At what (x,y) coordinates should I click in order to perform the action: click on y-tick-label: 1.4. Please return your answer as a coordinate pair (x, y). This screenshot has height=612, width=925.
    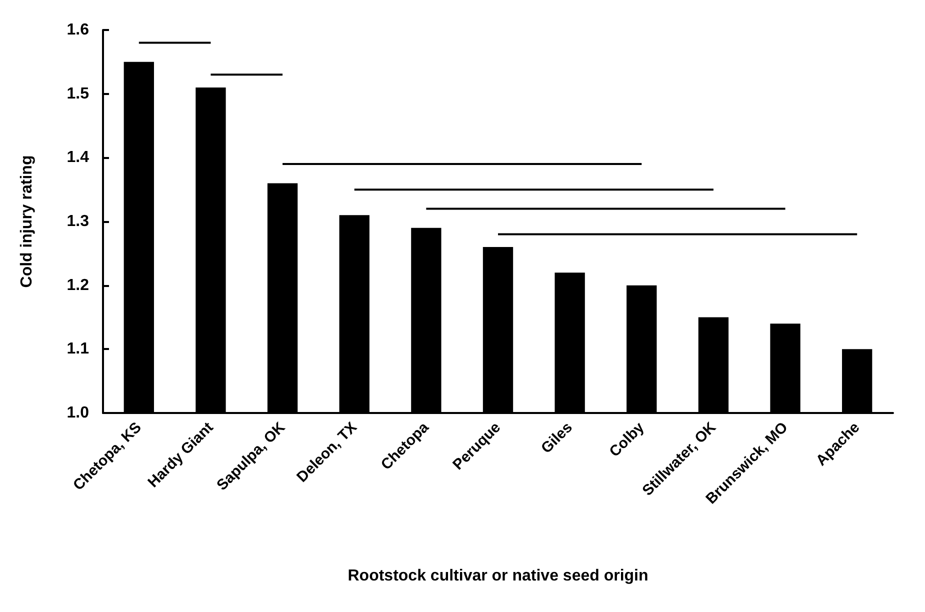
    Looking at the image, I should click on (78, 157).